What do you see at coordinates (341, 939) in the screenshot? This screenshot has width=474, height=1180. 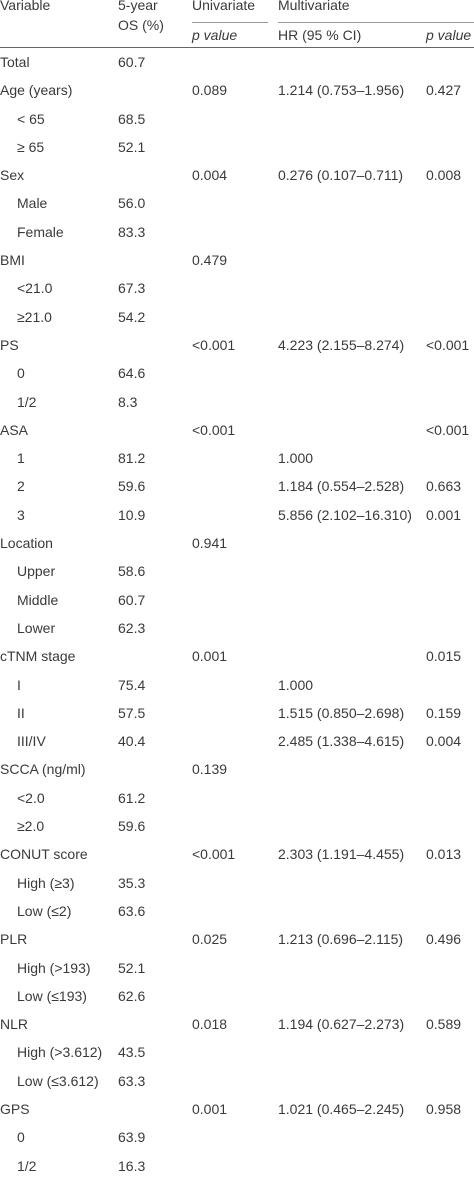 I see `cell-hr: 1.213 (0.696–2.115)` at bounding box center [341, 939].